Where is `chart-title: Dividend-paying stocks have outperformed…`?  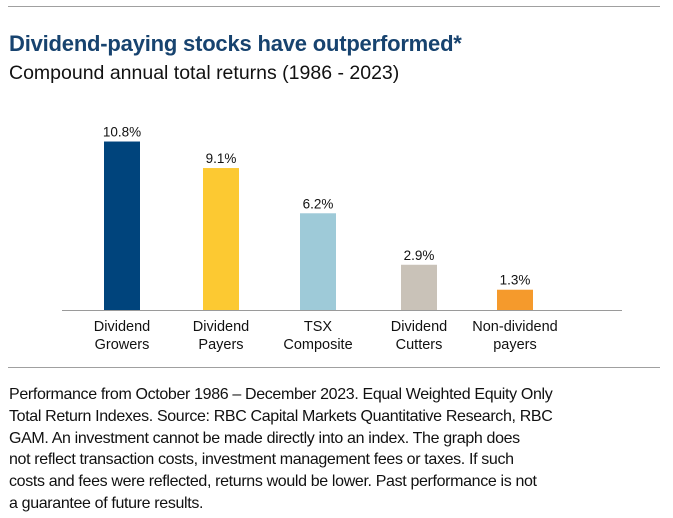 chart-title: Dividend-paying stocks have outperformed… is located at coordinates (235, 43).